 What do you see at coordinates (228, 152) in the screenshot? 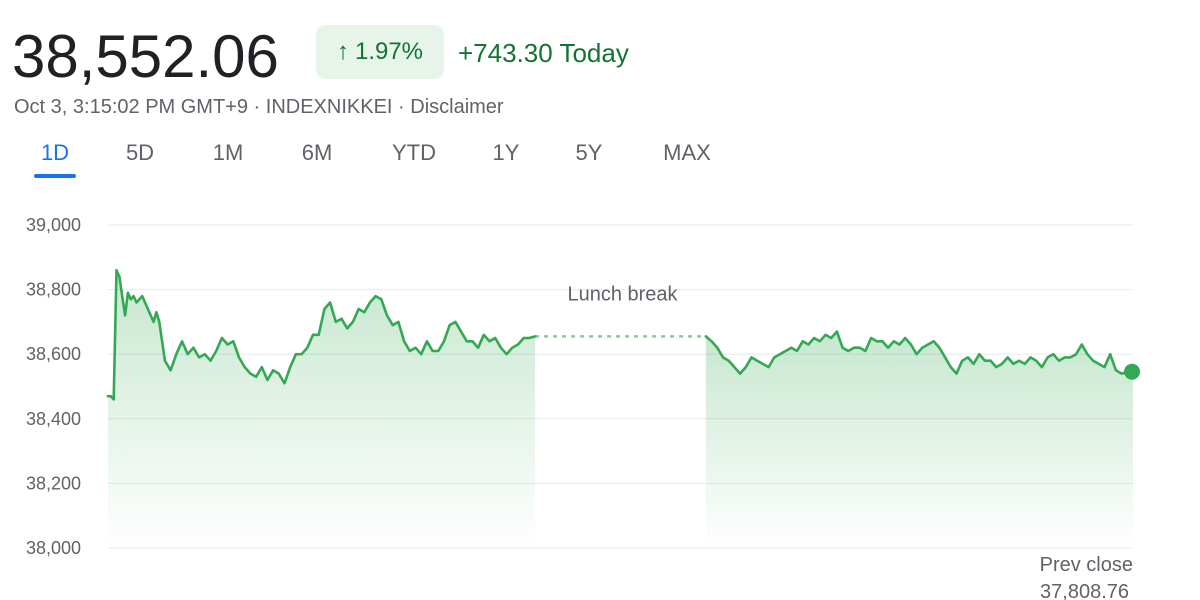
I see `tab-1m: 1M` at bounding box center [228, 152].